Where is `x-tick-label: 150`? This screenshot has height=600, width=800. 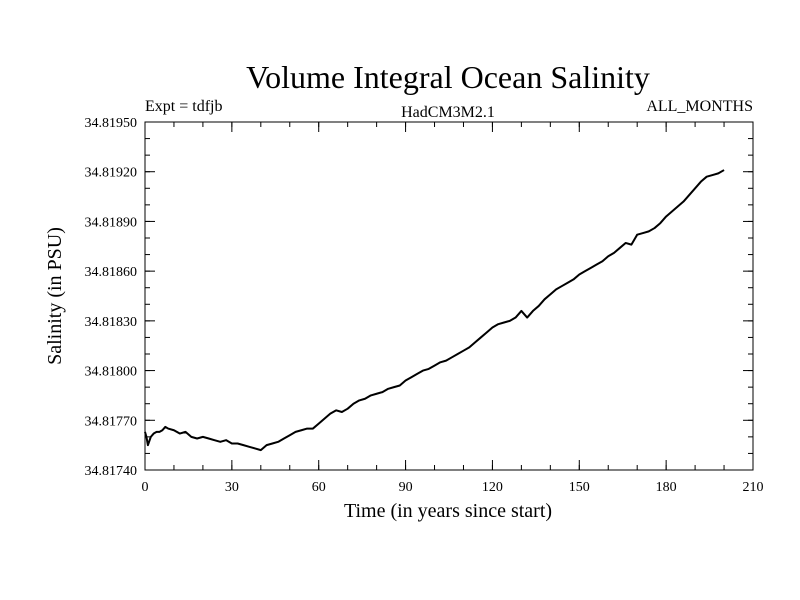
x-tick-label: 150 is located at coordinates (579, 487).